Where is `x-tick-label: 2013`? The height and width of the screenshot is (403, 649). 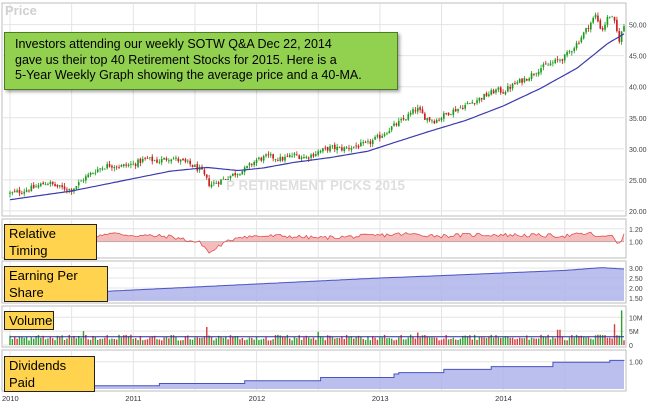
x-tick-label: 2013 is located at coordinates (380, 398).